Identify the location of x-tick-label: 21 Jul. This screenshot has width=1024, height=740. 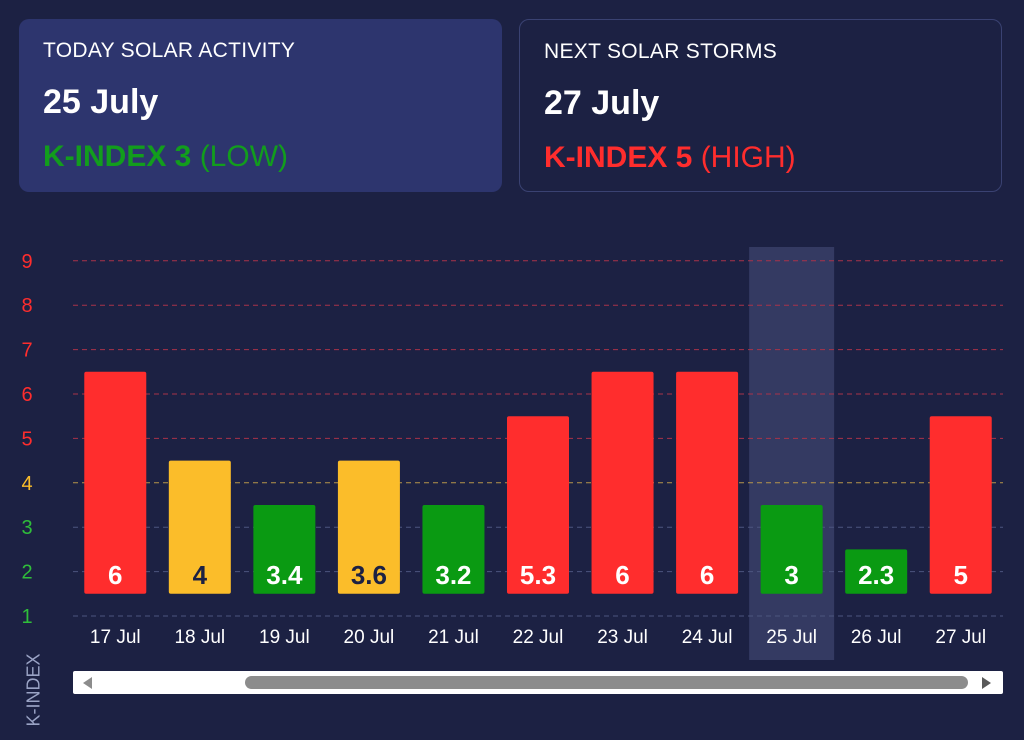
(453, 637).